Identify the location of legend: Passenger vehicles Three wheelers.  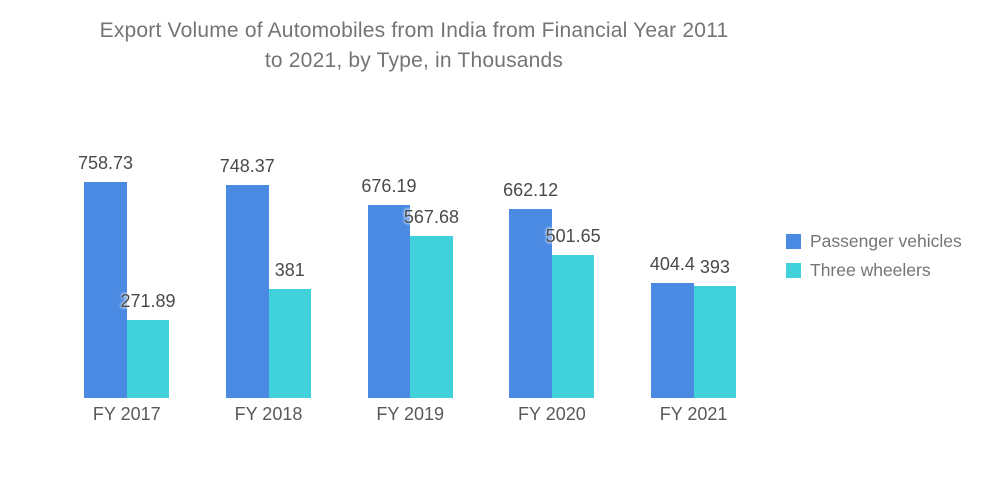
(874, 260).